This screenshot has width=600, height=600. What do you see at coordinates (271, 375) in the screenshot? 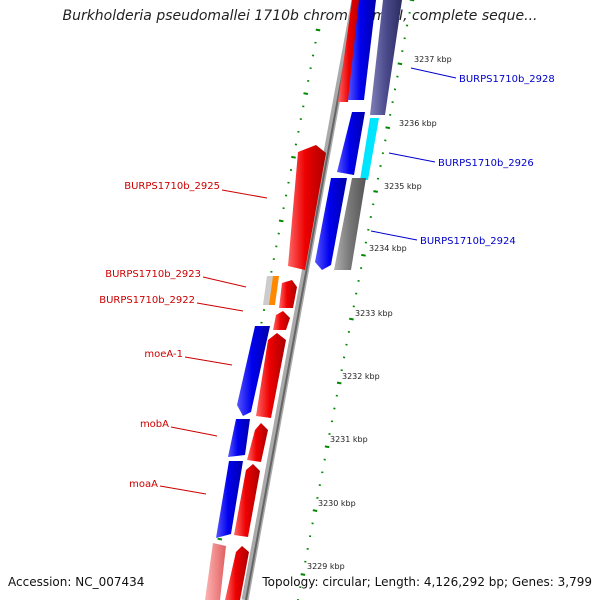
I see `gene-red-long` at bounding box center [271, 375].